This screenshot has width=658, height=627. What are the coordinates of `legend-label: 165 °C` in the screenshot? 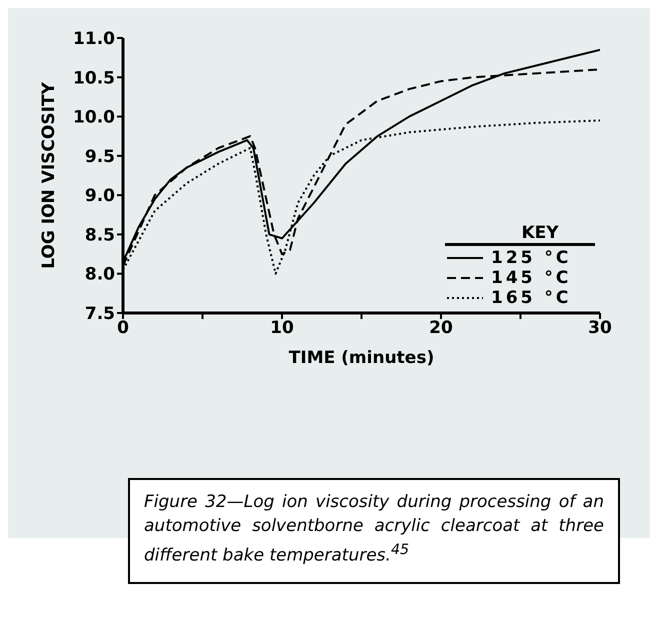 It's located at (531, 298).